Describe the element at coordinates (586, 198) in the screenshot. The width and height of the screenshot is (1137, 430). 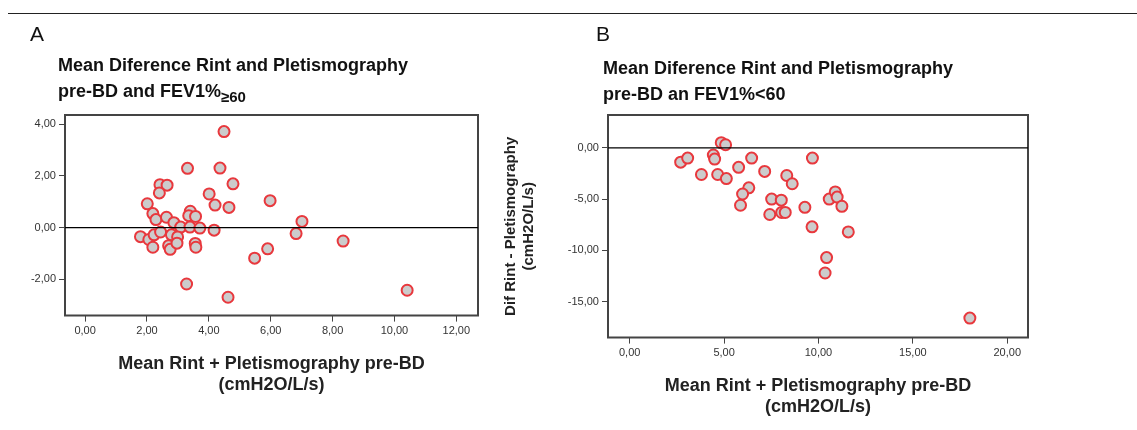
I see `y-tick-label: -5,00` at that location.